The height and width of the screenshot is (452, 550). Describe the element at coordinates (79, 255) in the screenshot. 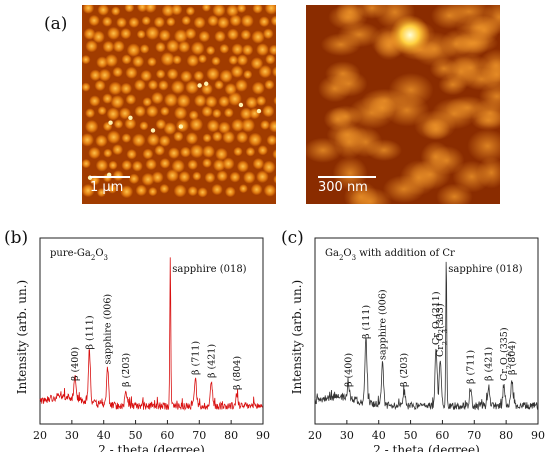

I see `chart-title: pure-Ga2O3` at that location.